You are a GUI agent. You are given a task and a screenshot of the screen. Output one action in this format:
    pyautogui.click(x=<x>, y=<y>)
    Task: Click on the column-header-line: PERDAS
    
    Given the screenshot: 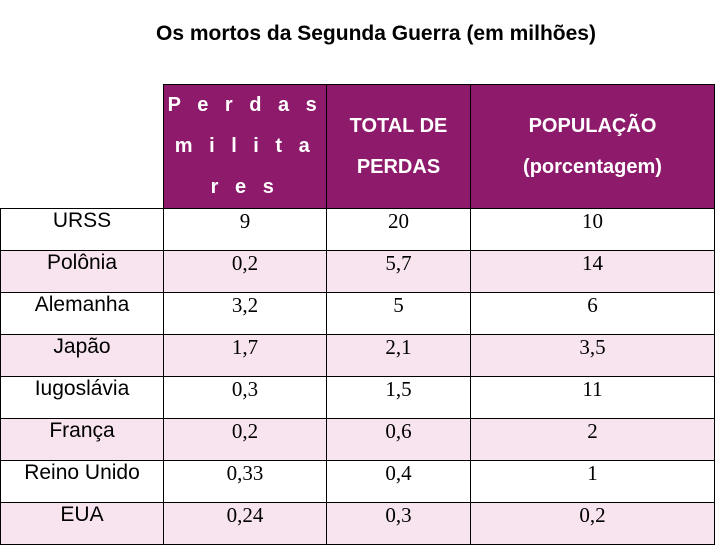 What is the action you would take?
    pyautogui.click(x=398, y=166)
    